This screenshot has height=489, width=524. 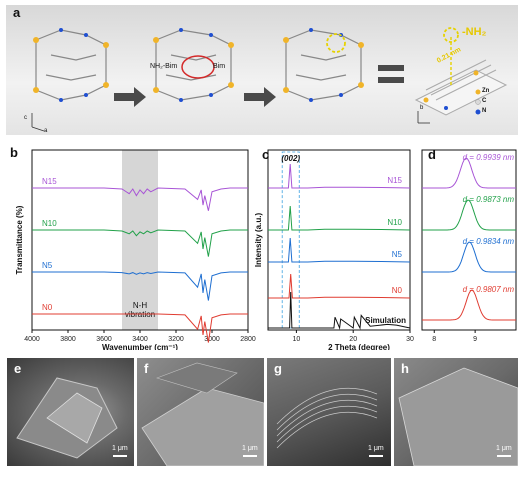 I want to click on layered-structure, so click(x=461, y=71).